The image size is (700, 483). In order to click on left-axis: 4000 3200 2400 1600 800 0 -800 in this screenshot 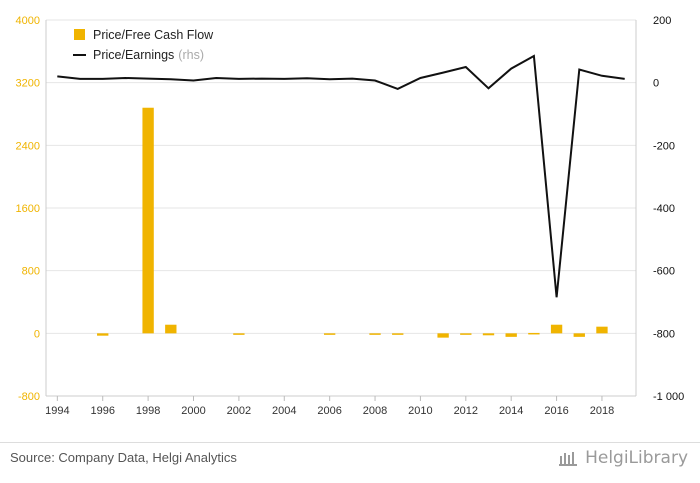, I will do `click(31, 209)`.